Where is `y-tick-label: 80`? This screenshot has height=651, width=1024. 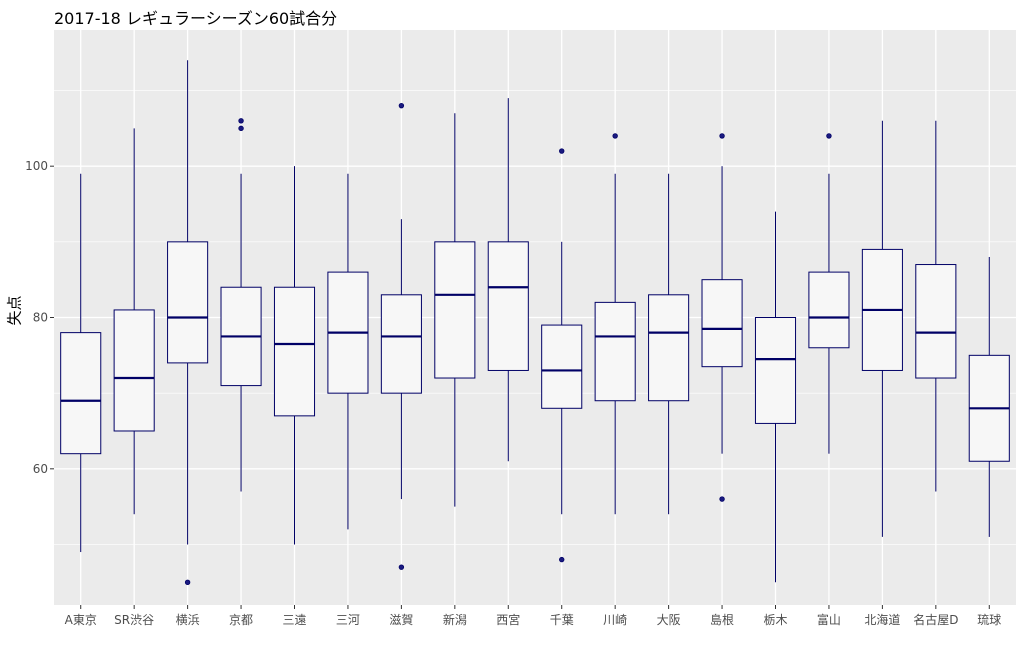
y-tick-label: 80 is located at coordinates (40, 318).